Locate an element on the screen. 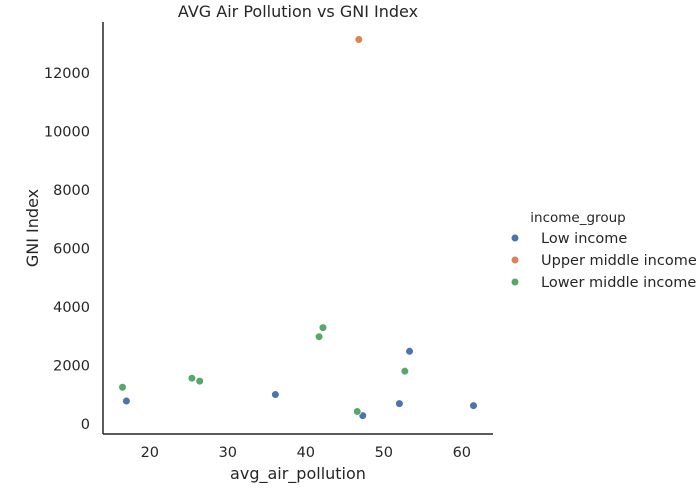 This screenshot has width=699, height=500. x-axis-label: avg_air_pollution is located at coordinates (298, 474).